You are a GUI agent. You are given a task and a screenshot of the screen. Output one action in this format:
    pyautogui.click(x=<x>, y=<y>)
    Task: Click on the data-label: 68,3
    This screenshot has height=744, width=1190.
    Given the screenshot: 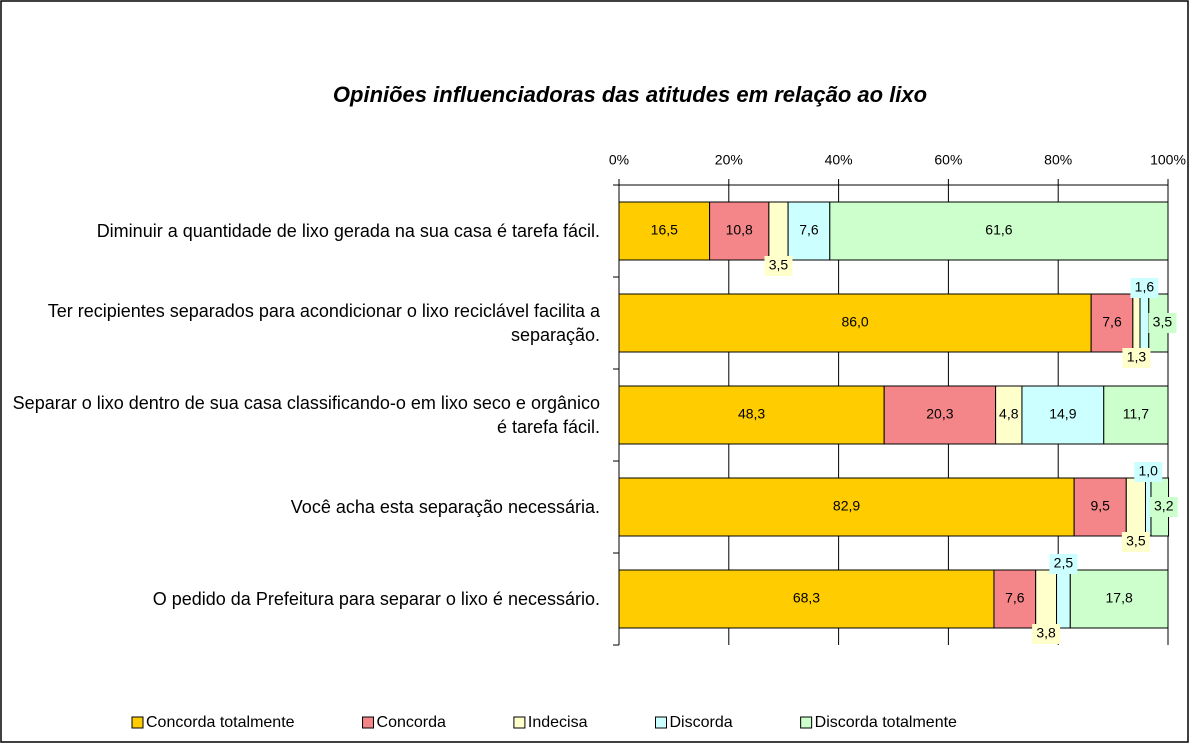 What is the action you would take?
    pyautogui.click(x=806, y=598)
    